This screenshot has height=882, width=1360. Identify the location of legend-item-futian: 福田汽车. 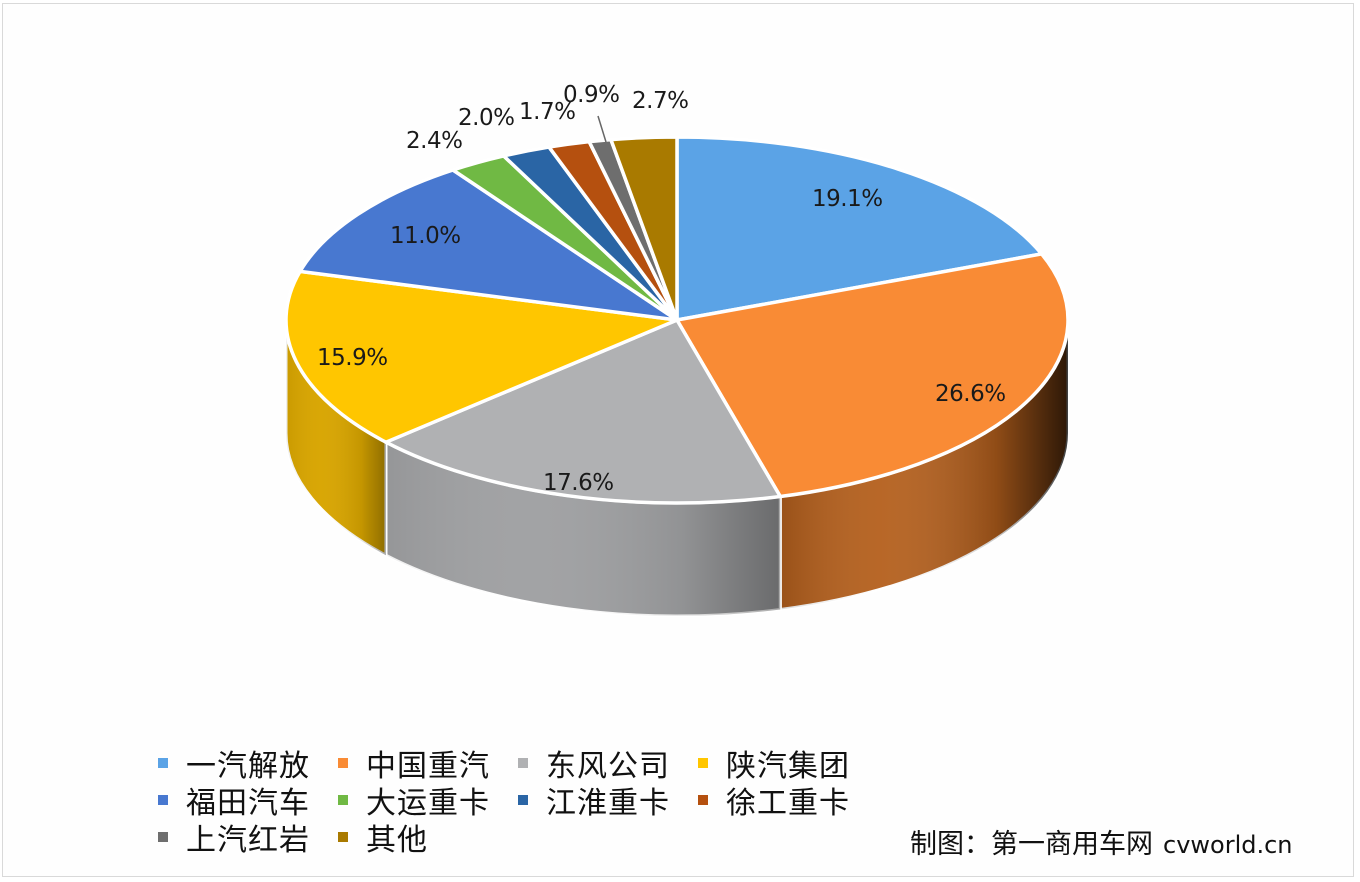
(248, 800).